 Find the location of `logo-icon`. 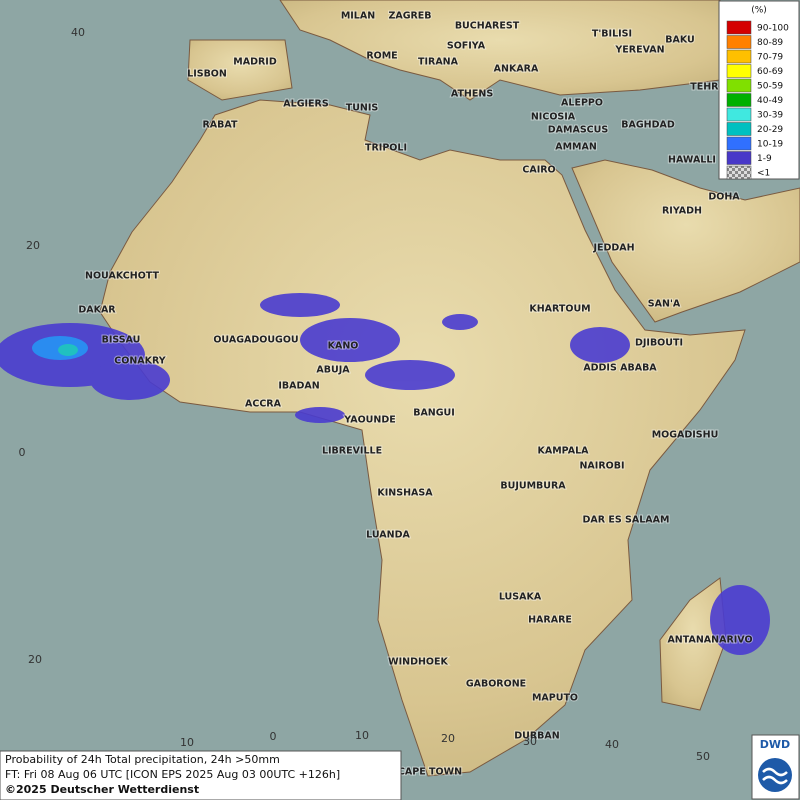

logo-icon is located at coordinates (775, 775).